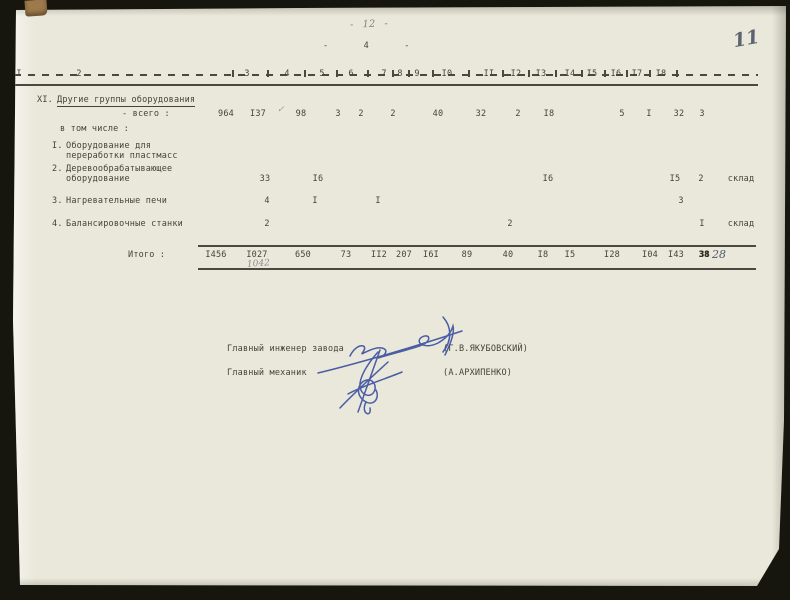 The image size is (790, 600). I want to click on table-header-dashed-rule, so click(386, 75).